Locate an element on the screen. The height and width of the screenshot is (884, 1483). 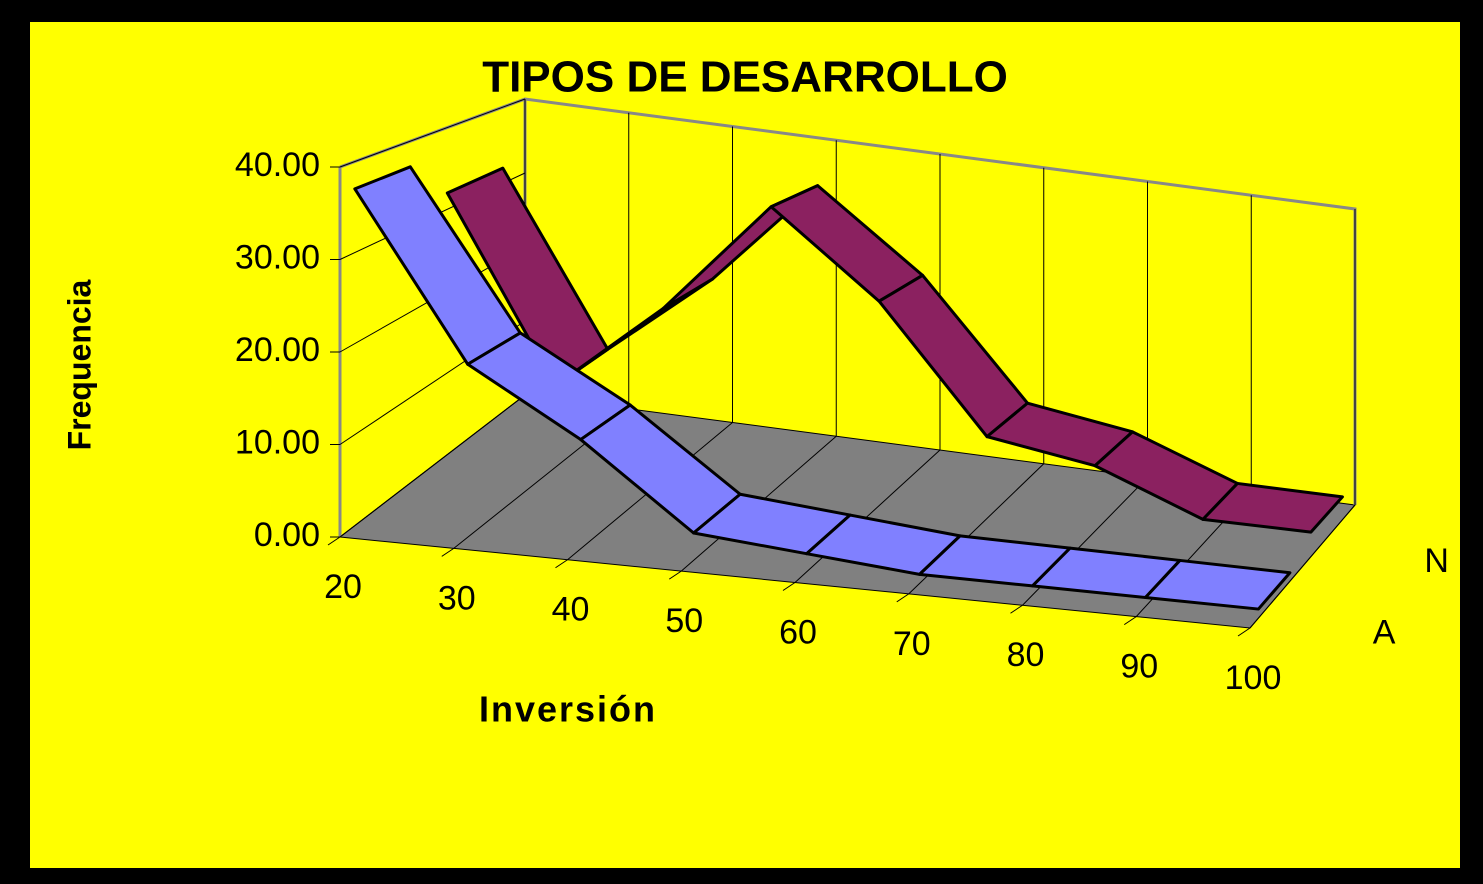
series-label: A is located at coordinates (1384, 633).